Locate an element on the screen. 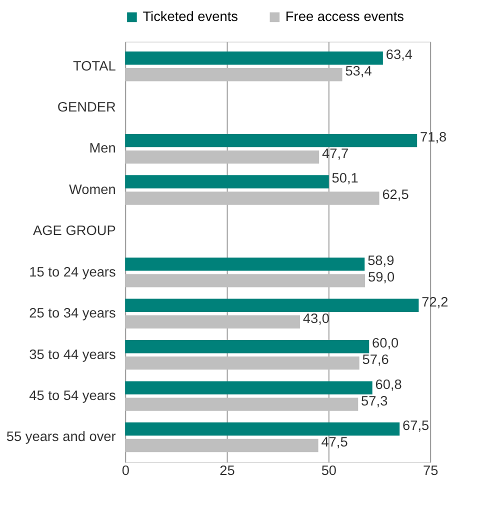 The width and height of the screenshot is (478, 506). y-tick-label: TOTAL is located at coordinates (94, 66).